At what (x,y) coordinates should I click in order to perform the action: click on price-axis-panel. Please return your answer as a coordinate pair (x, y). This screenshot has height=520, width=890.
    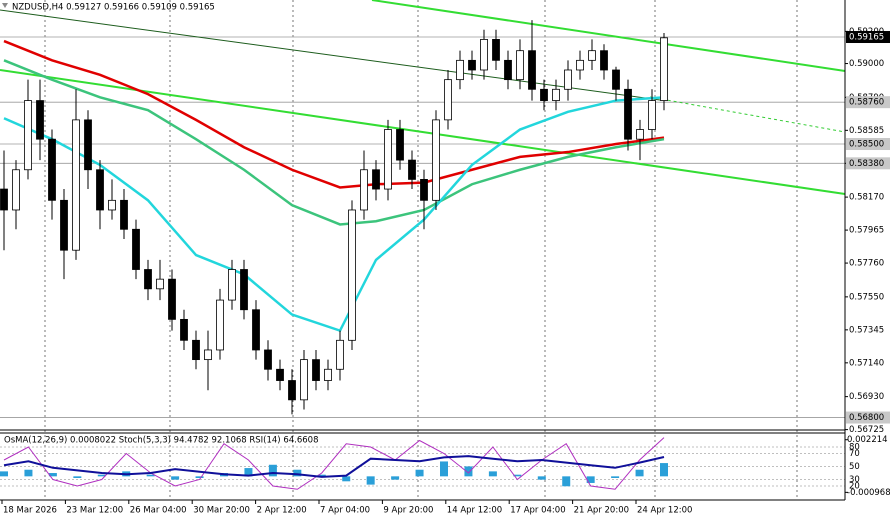
    Looking at the image, I should click on (867, 260).